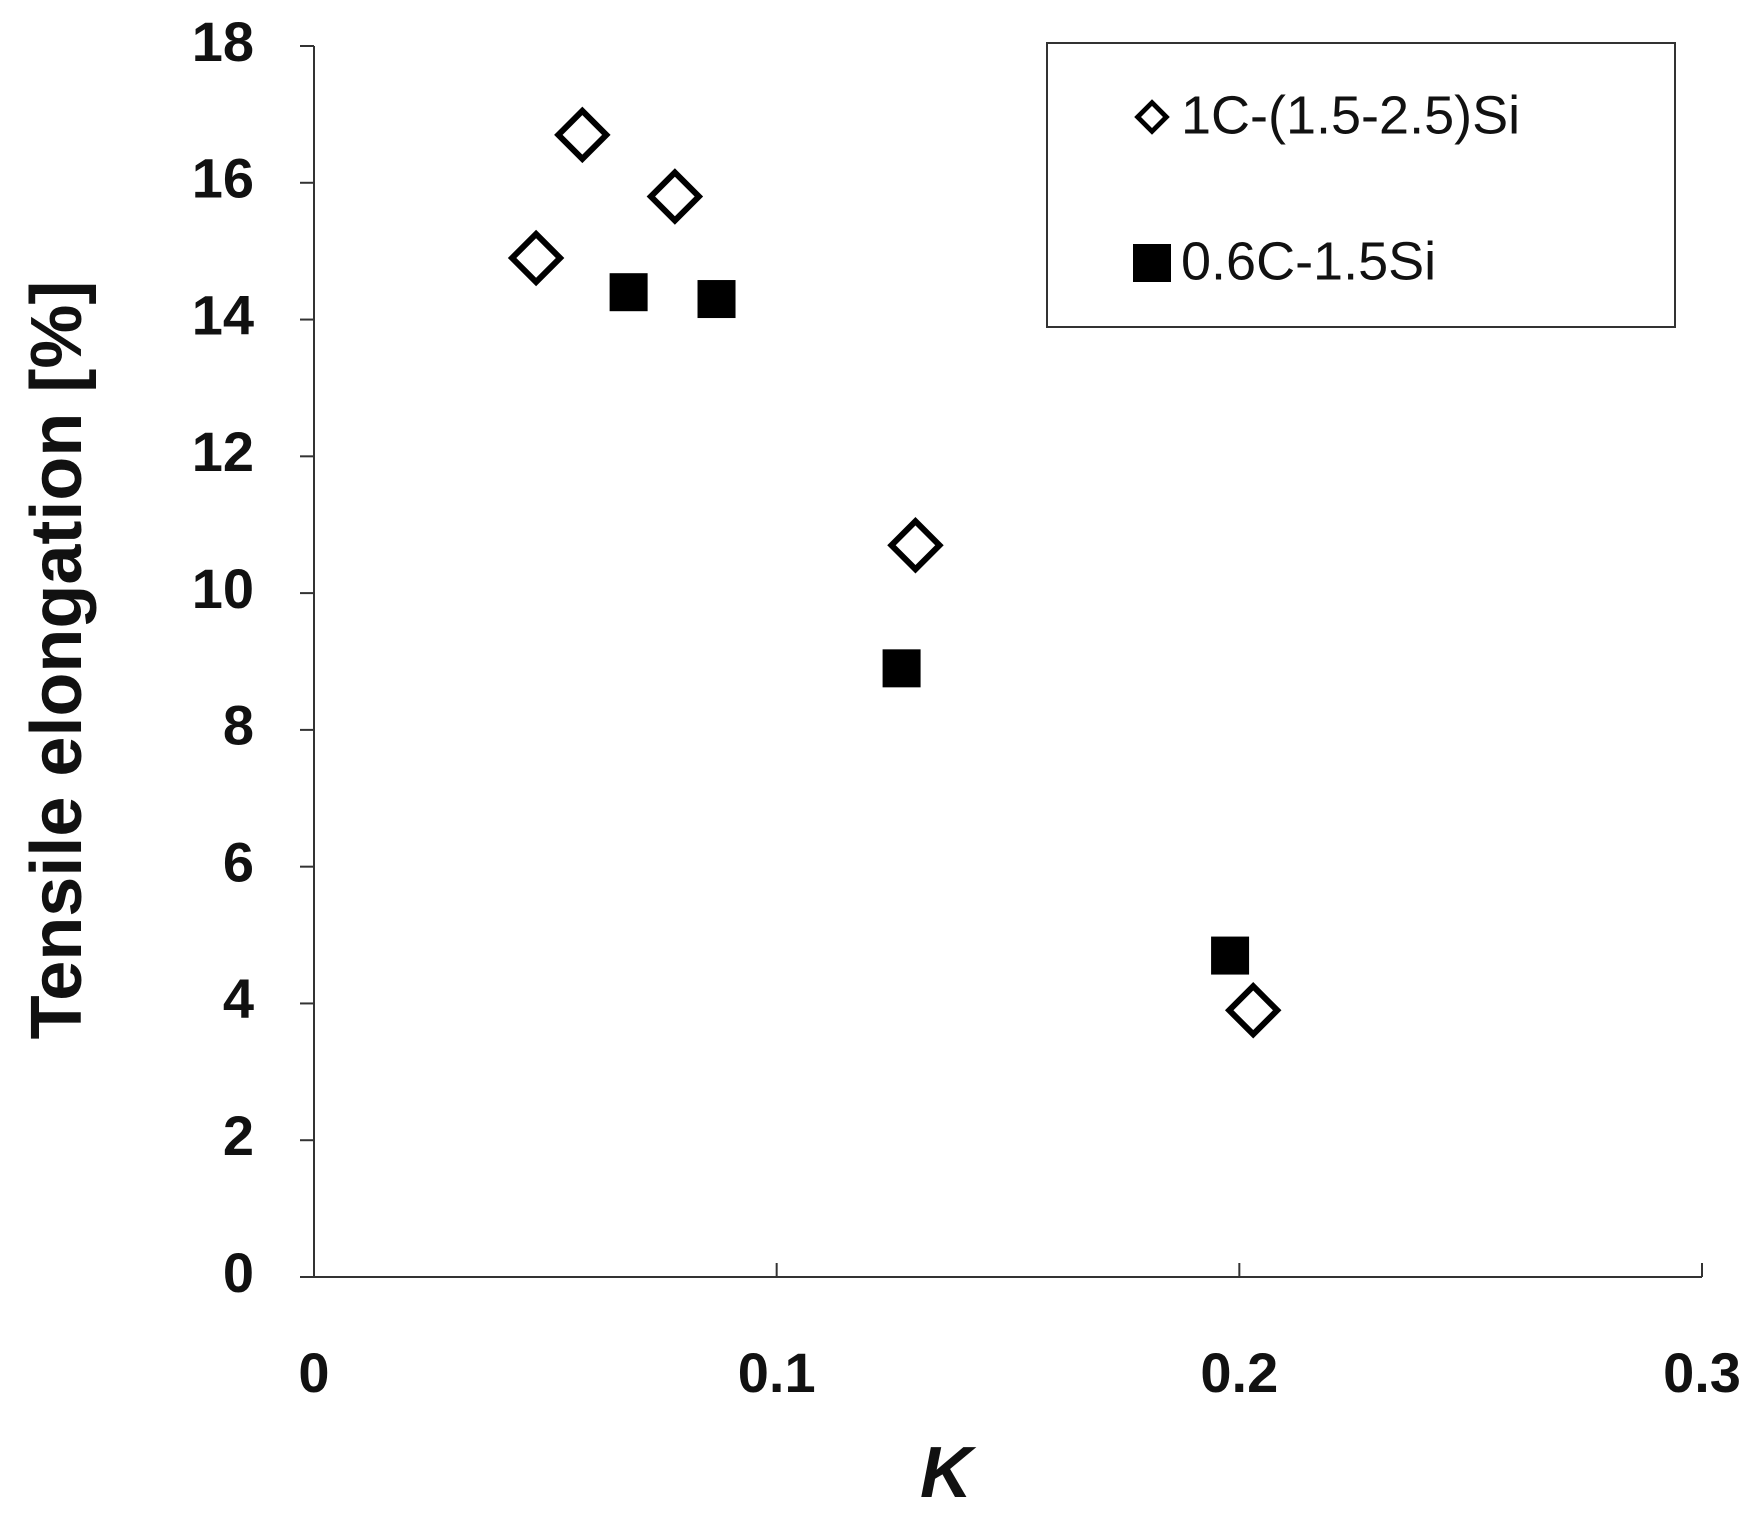  Describe the element at coordinates (1308, 261) in the screenshot. I see `legend-label: 0.6C-1.5Si` at that location.